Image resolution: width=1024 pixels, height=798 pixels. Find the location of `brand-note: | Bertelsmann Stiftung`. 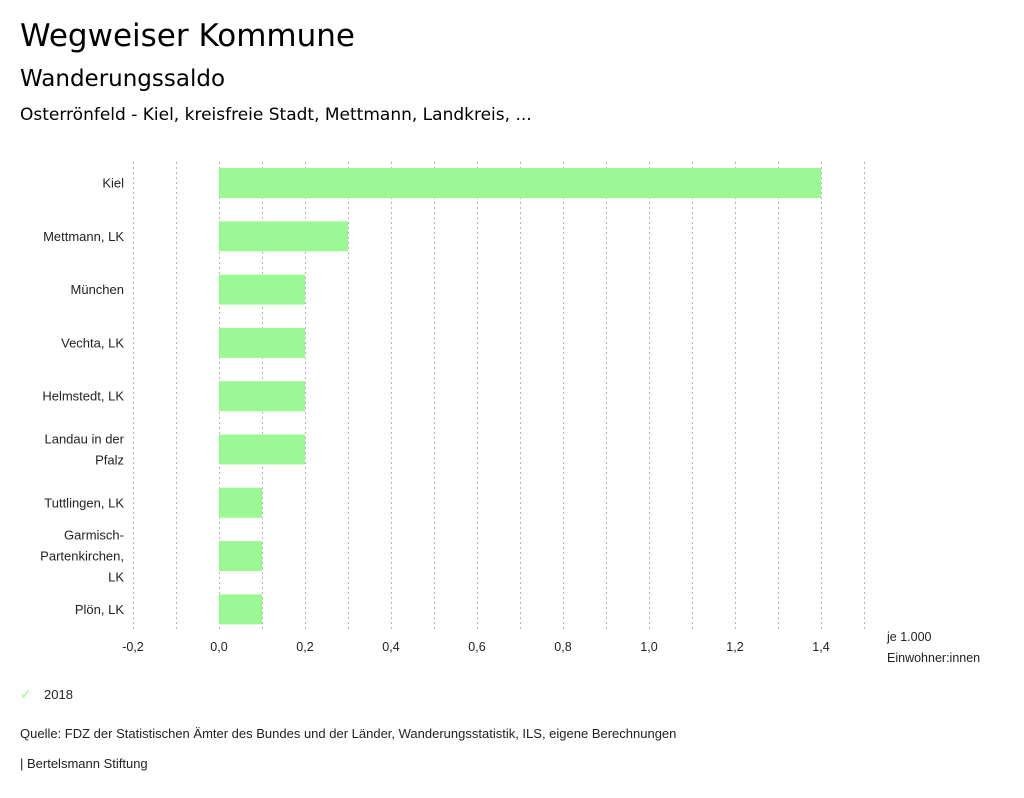

brand-note: | Bertelsmann Stiftung is located at coordinates (84, 763).